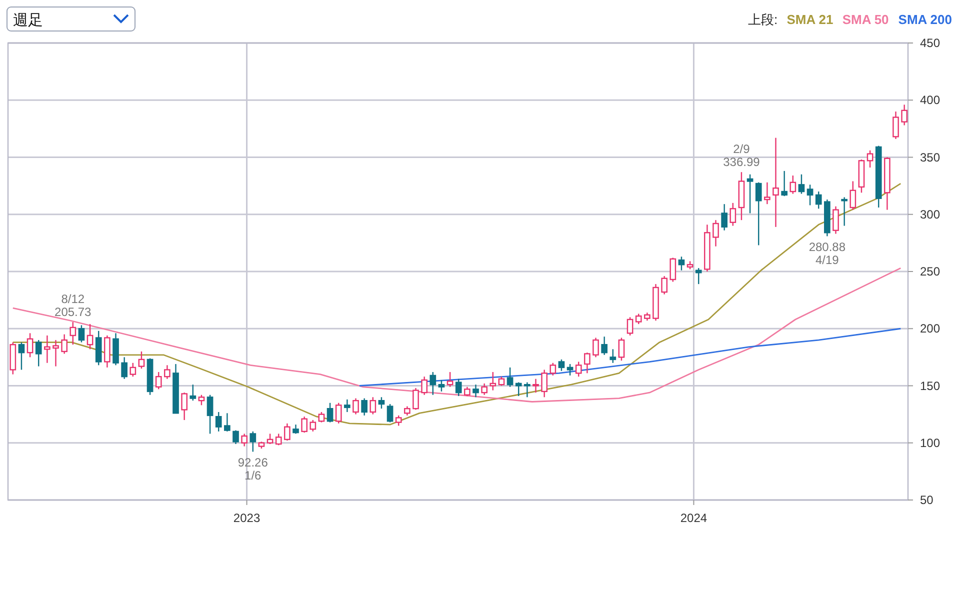 This screenshot has height=600, width=960. Describe the element at coordinates (694, 518) in the screenshot. I see `x-tick-label: 2024` at that location.